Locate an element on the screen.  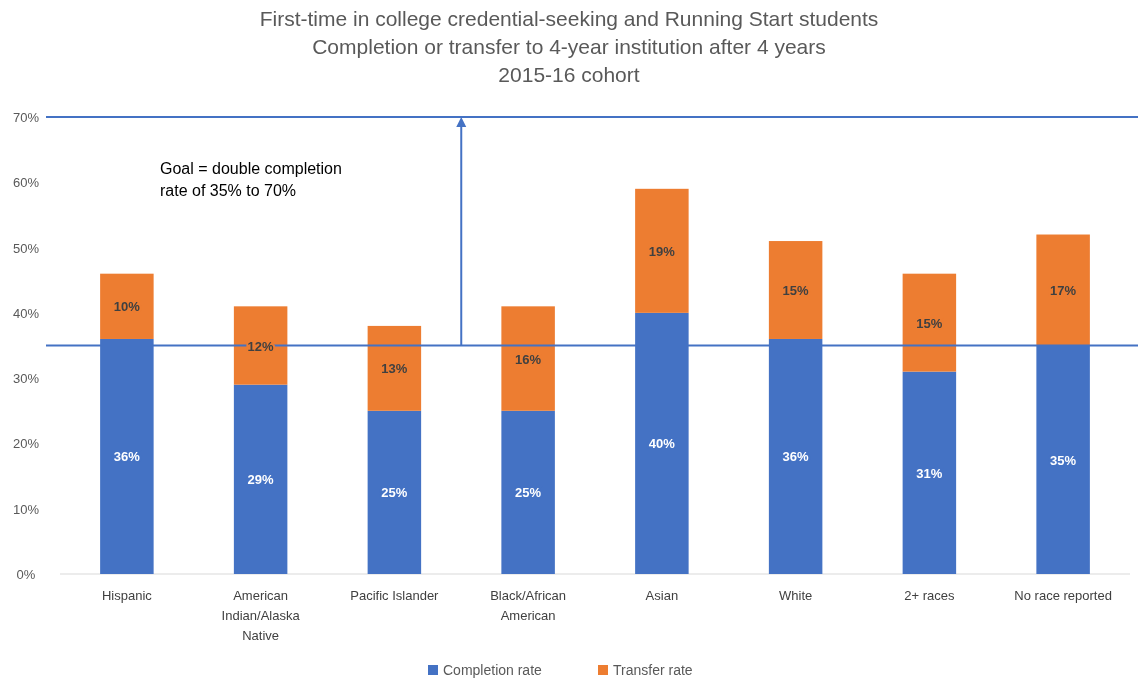
data-label: 17% is located at coordinates (1063, 291).